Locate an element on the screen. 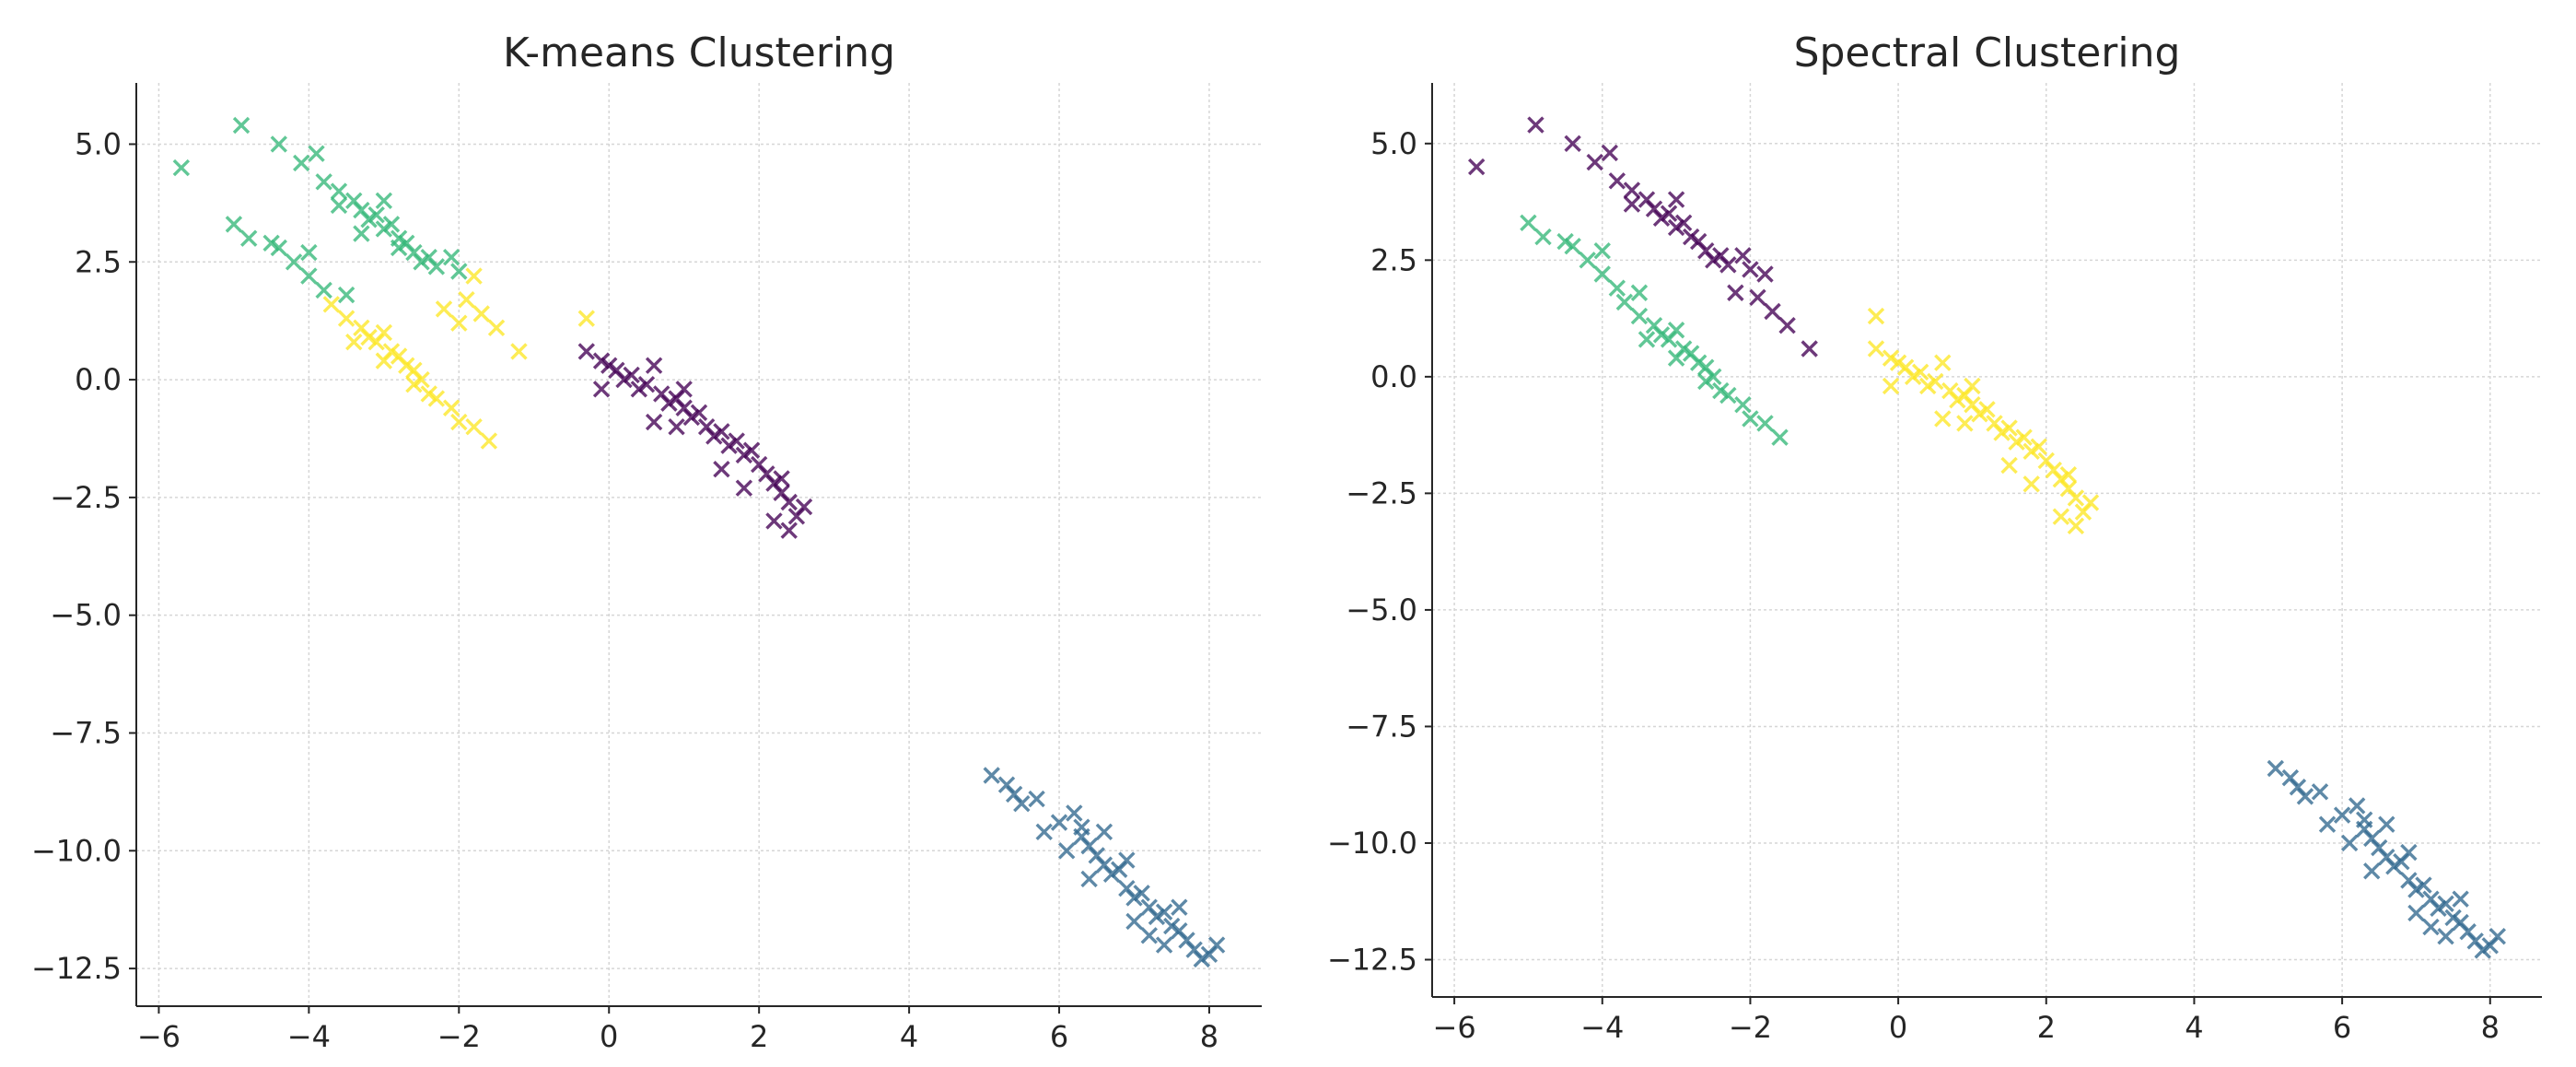  x-tick-label: 6 is located at coordinates (2342, 1027).